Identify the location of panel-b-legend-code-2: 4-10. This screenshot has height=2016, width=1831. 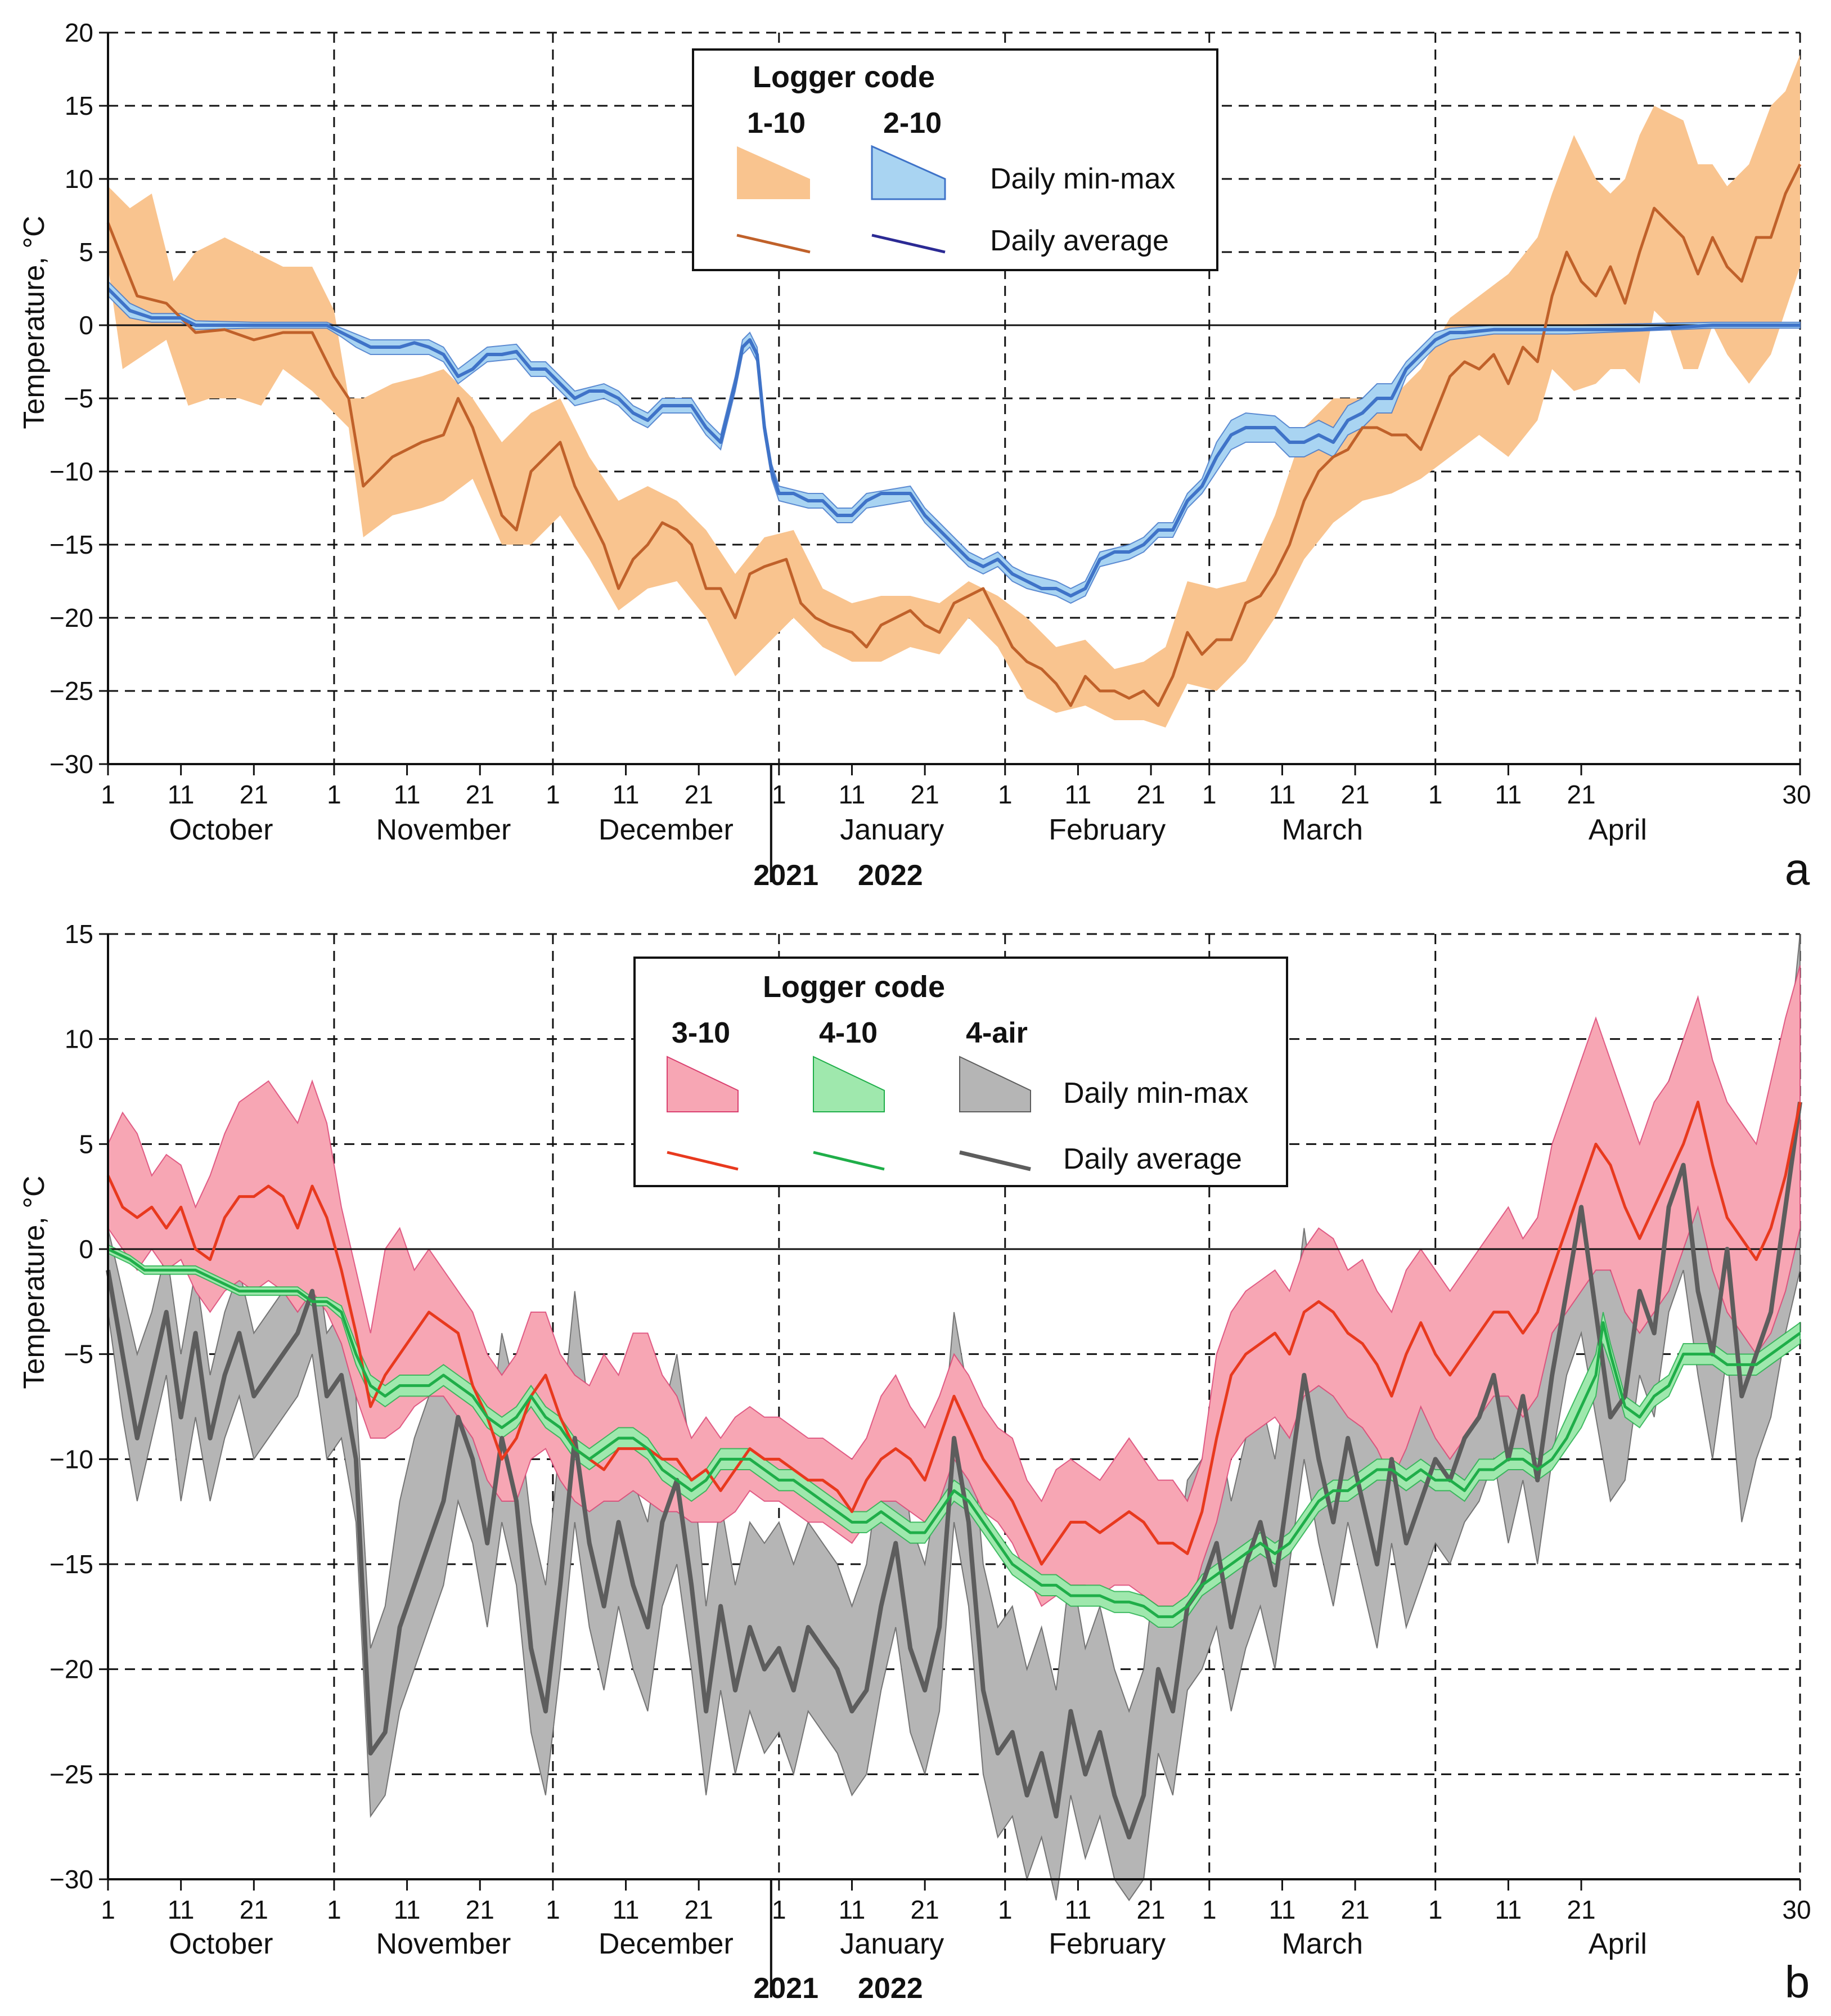
(848, 1033).